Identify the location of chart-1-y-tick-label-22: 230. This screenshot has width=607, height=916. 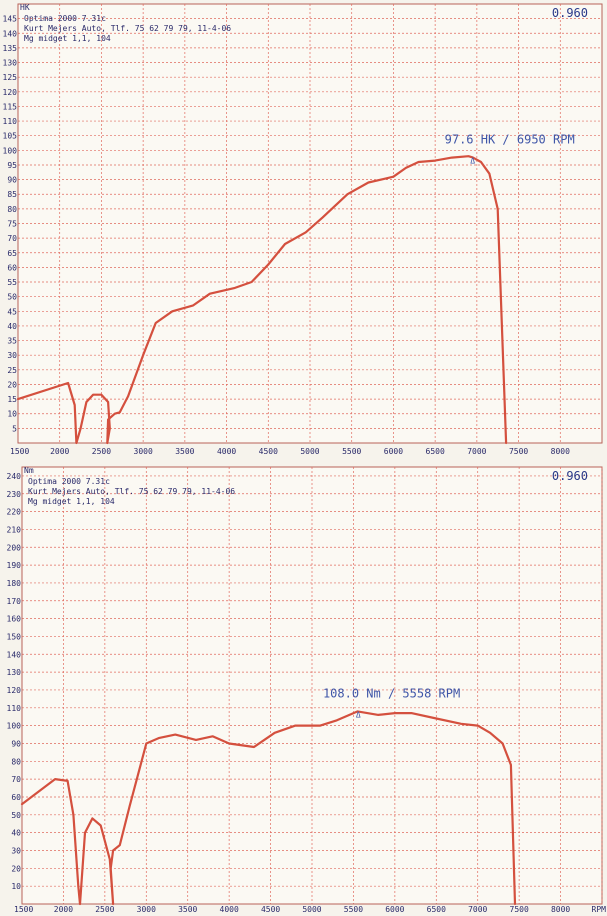
(14, 494).